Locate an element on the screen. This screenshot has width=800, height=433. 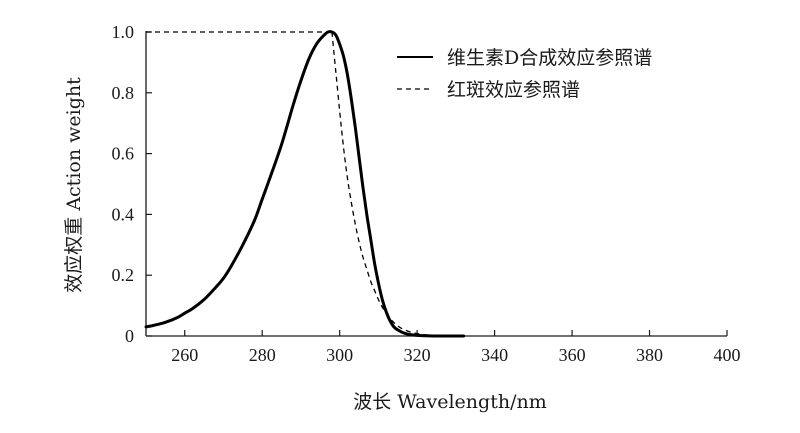
y-tick-label: 0.2 is located at coordinates (123, 275).